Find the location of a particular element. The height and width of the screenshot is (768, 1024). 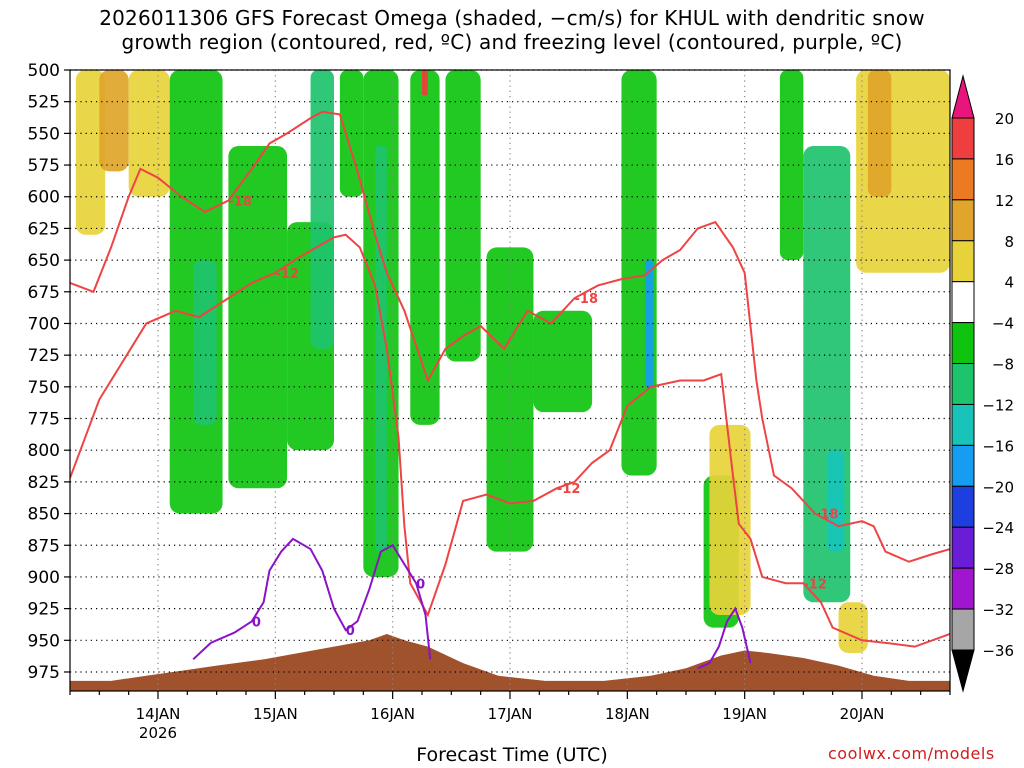

y-tick-label: 575 is located at coordinates (44, 166).